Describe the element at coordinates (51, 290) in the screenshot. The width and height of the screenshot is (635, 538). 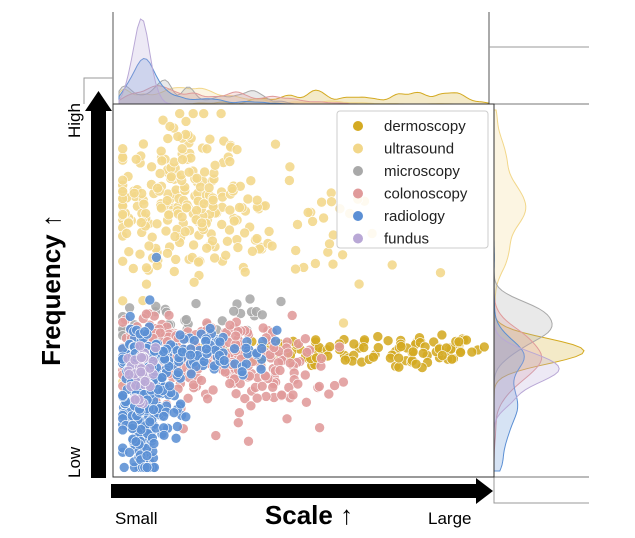
I see `y-axis-title: Frequency ↑` at that location.